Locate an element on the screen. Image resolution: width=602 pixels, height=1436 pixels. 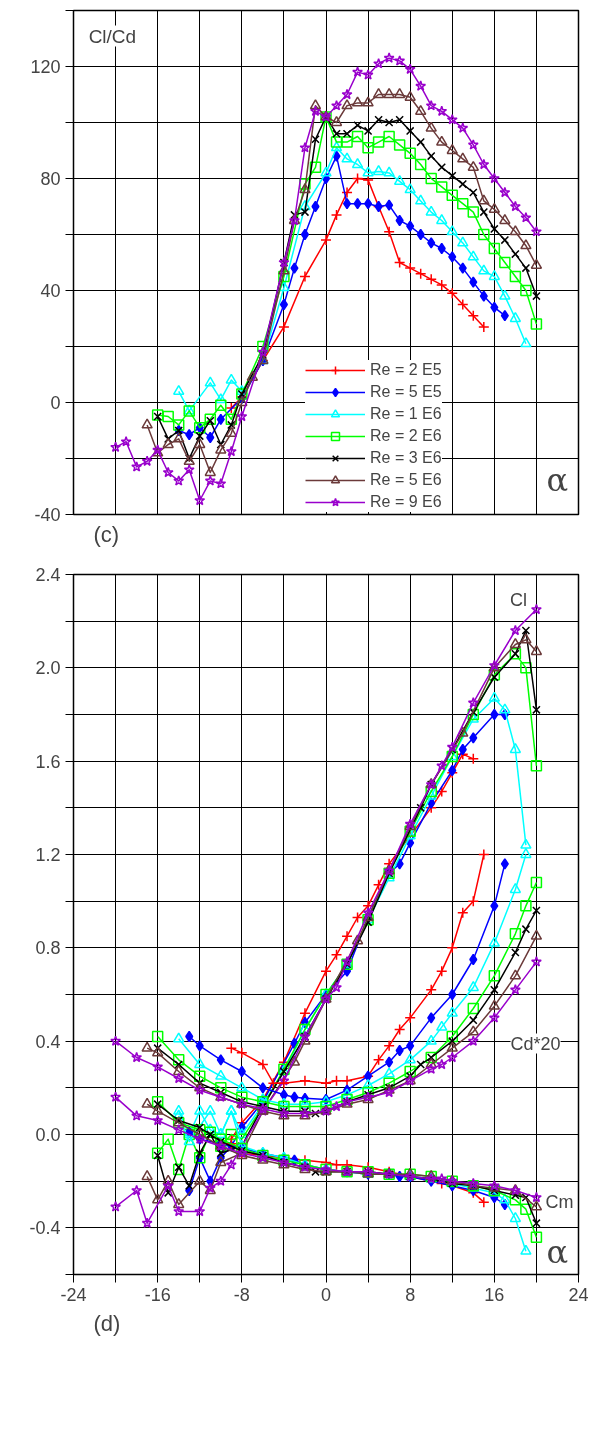
y-tick-label: 1.2 is located at coordinates (48, 855).